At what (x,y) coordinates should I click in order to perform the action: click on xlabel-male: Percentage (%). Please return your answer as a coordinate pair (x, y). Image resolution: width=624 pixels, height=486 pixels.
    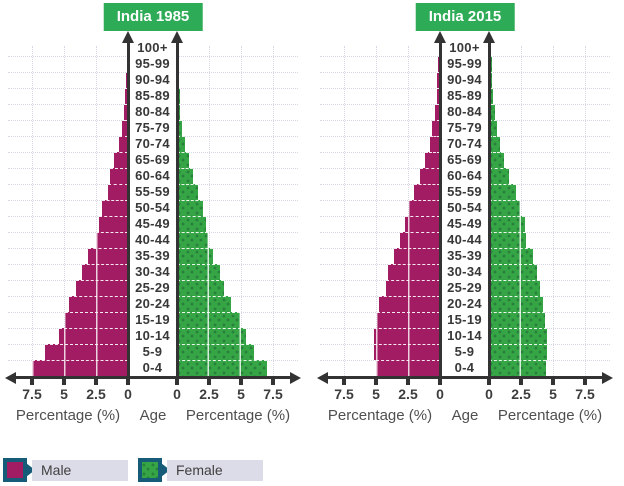
    Looking at the image, I should click on (380, 415).